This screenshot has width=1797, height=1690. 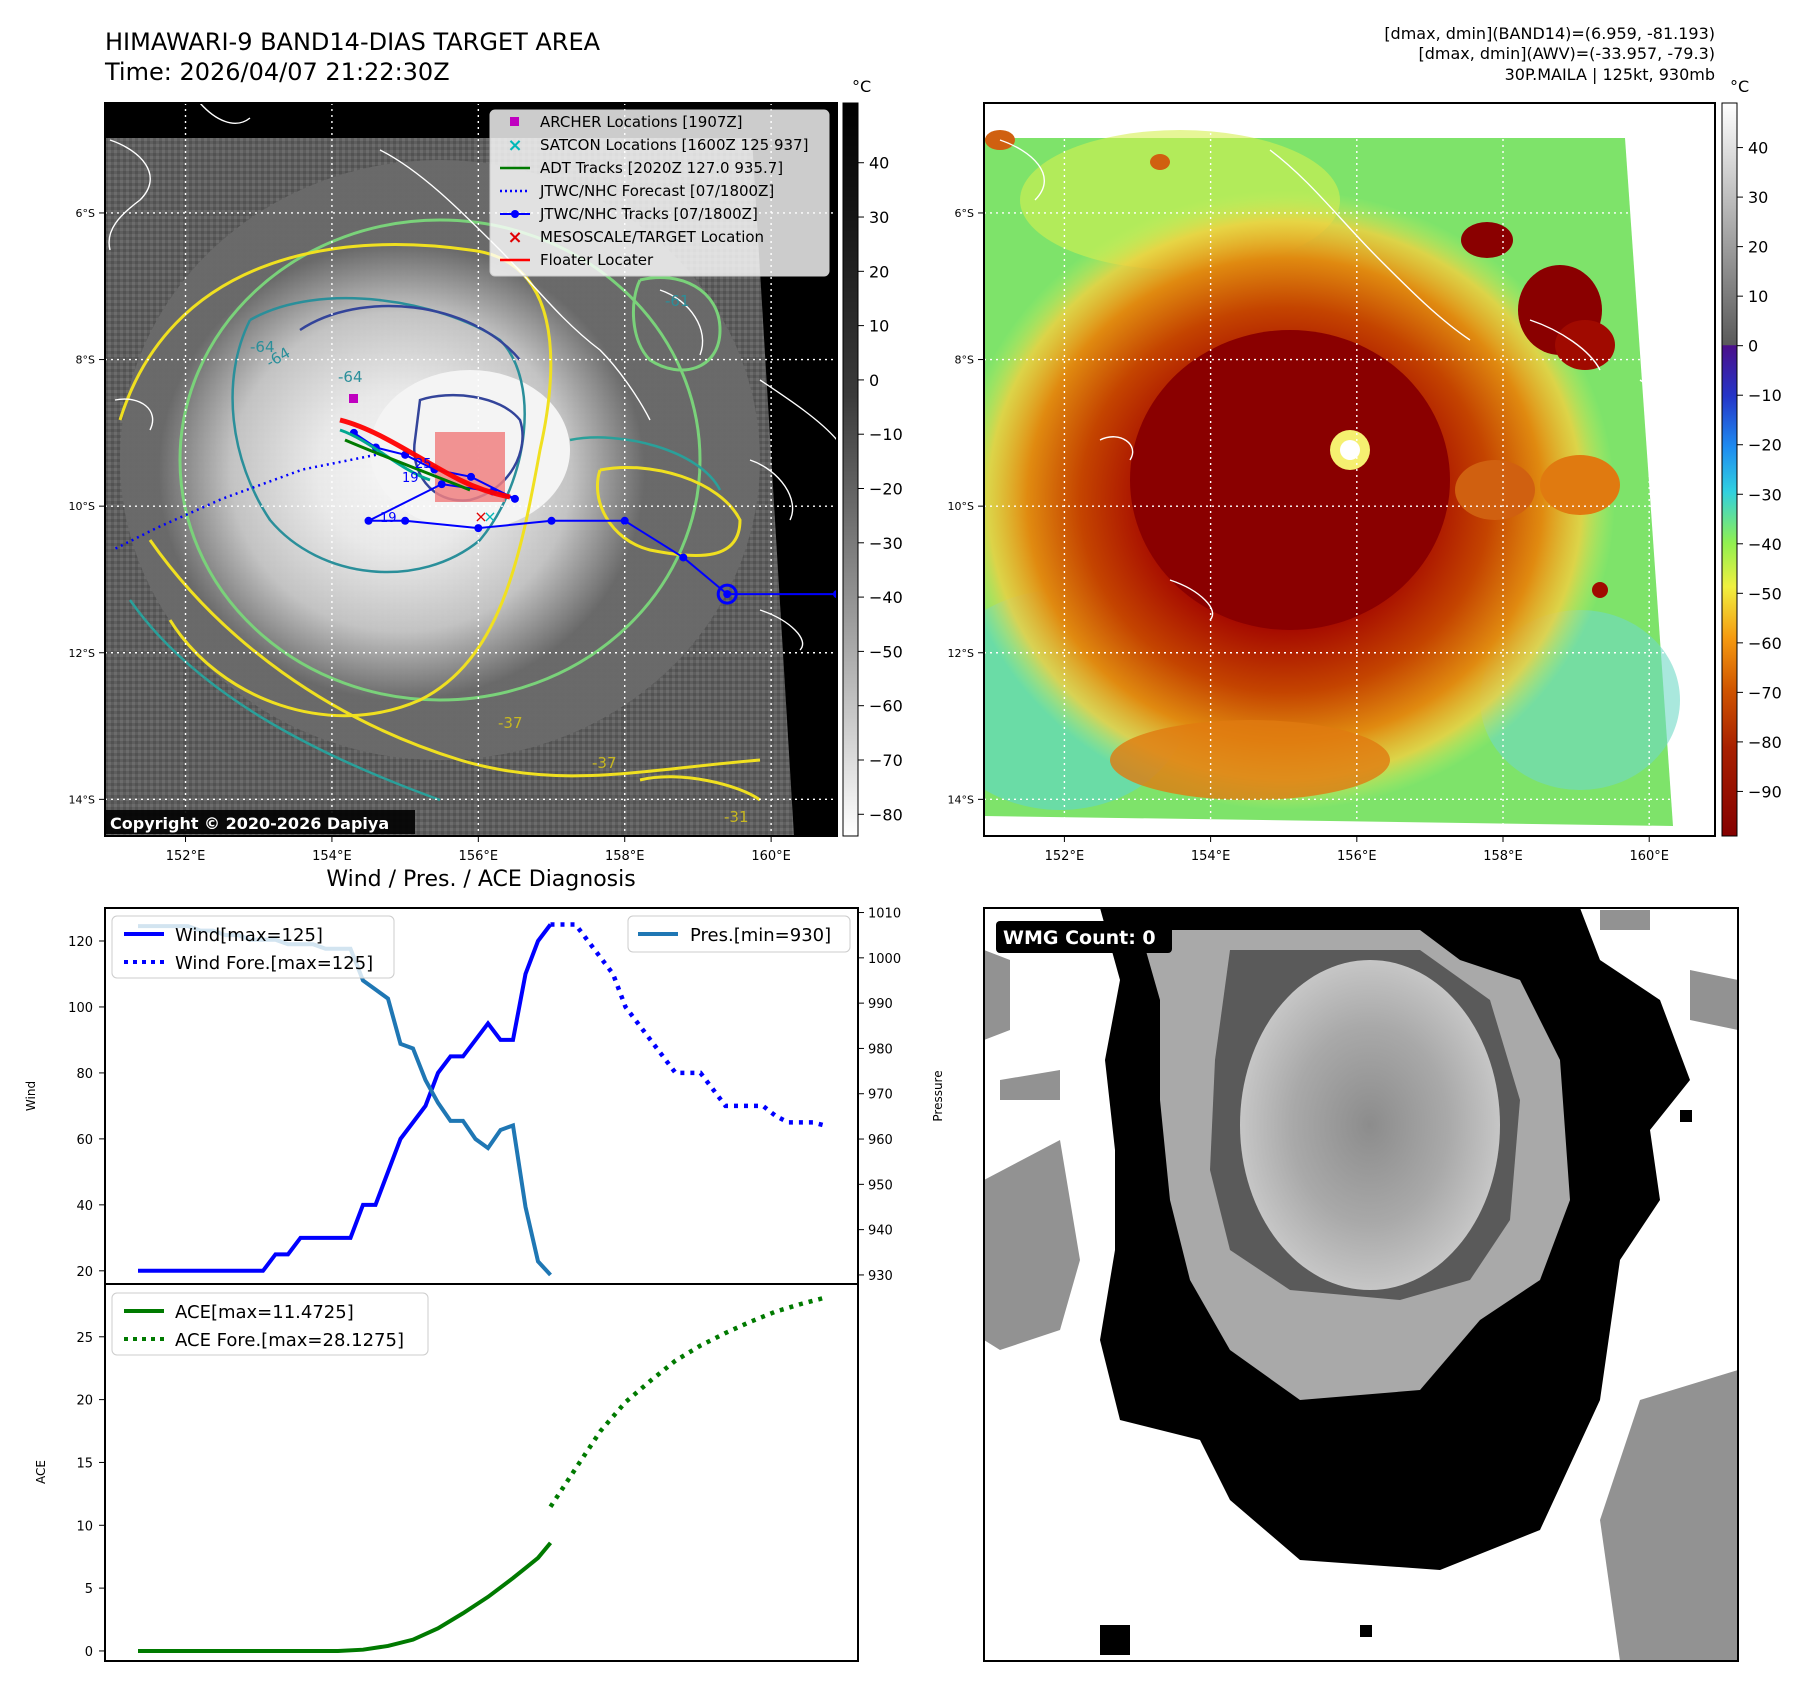 I want to click on diagnosis-title: Wind / Pres. / ACE Diagnosis, so click(x=480, y=879).